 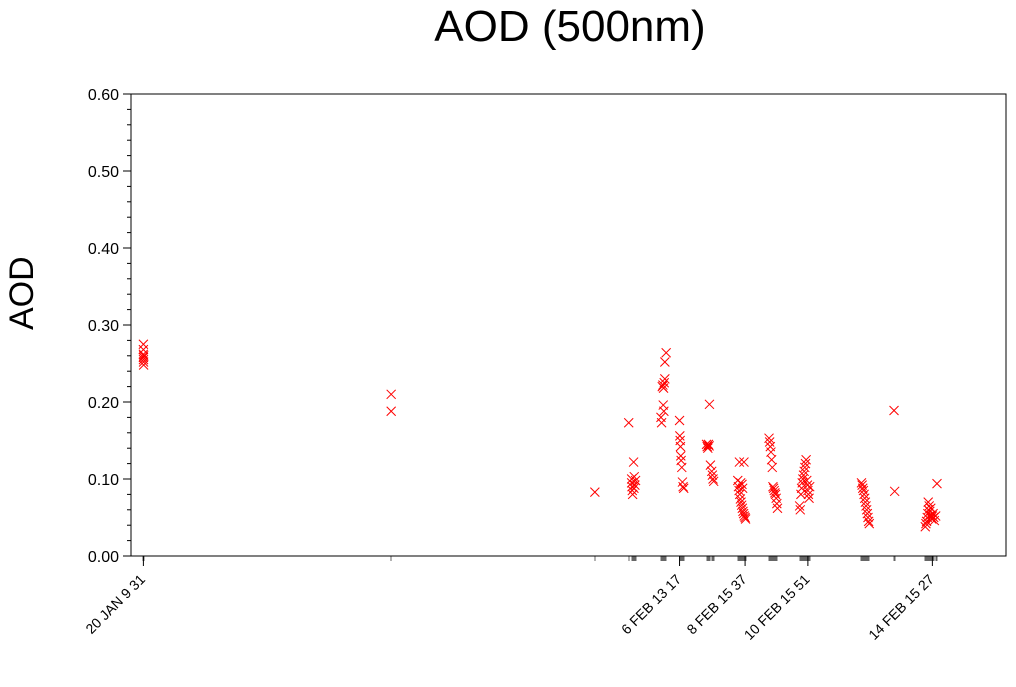 What do you see at coordinates (103, 480) in the screenshot?
I see `y-tick-label: 0.10` at bounding box center [103, 480].